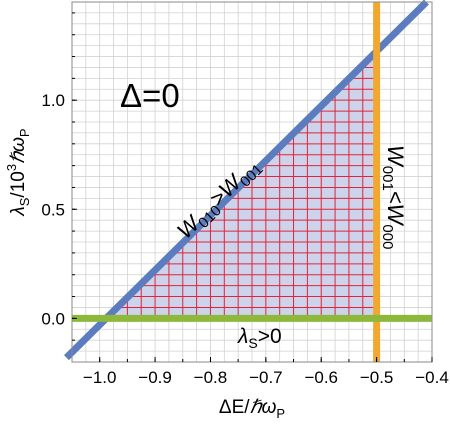 Image resolution: width=450 pixels, height=424 pixels. Describe the element at coordinates (100, 377) in the screenshot. I see `x-tick-label: −1.0` at that location.